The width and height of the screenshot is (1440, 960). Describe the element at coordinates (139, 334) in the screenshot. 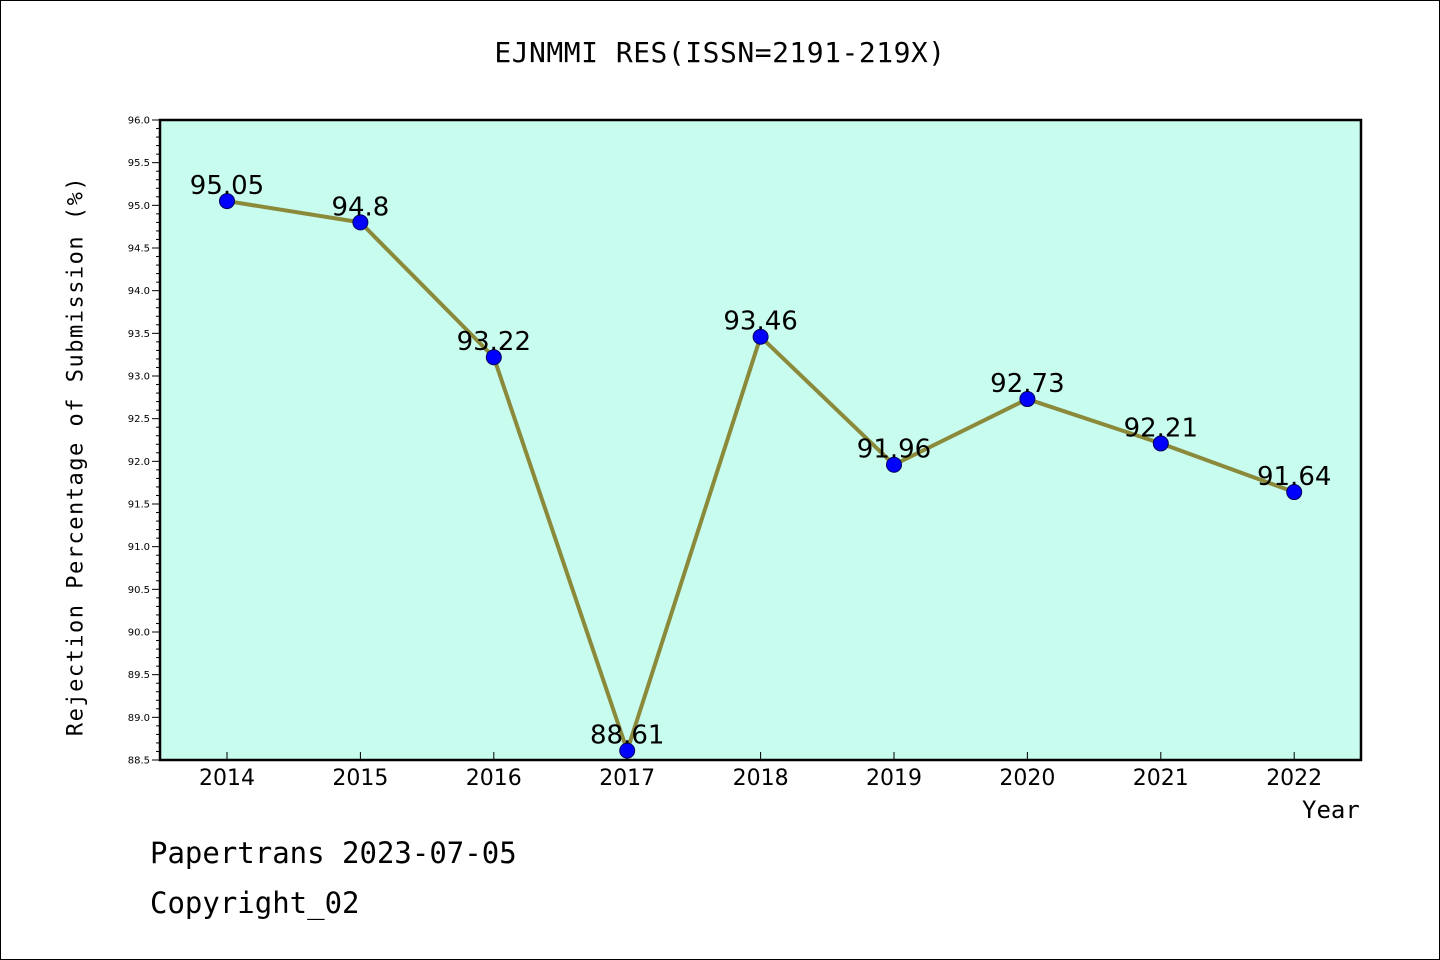

I see `y-tick-label: 93.5` at that location.